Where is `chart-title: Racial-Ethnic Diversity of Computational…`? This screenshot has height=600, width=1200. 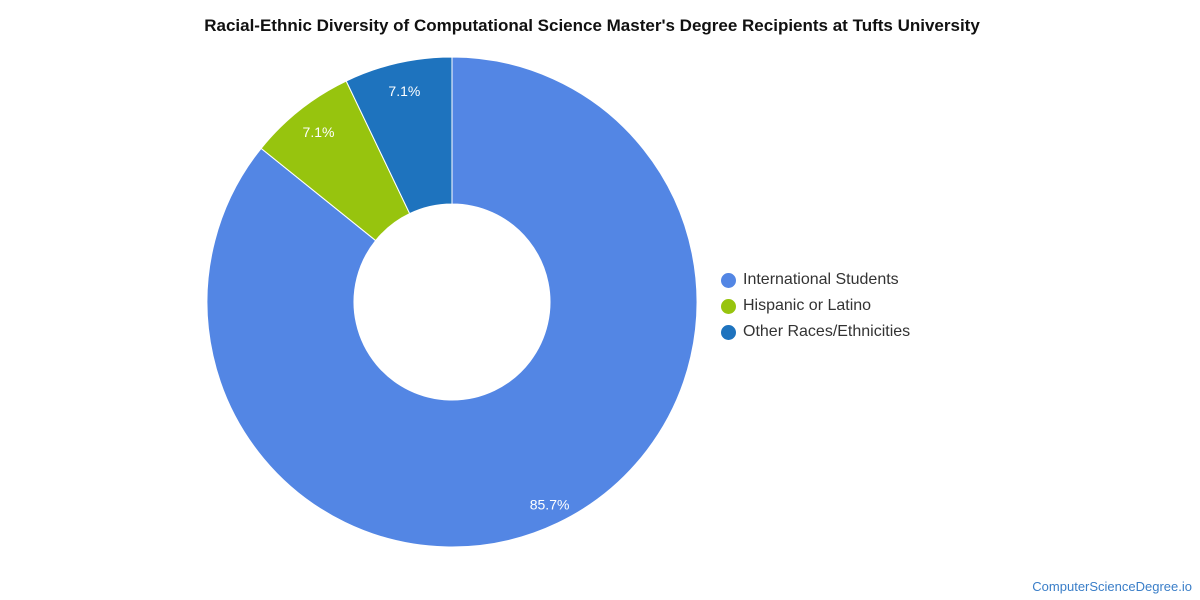
chart-title: Racial-Ethnic Diversity of Computational… is located at coordinates (592, 25).